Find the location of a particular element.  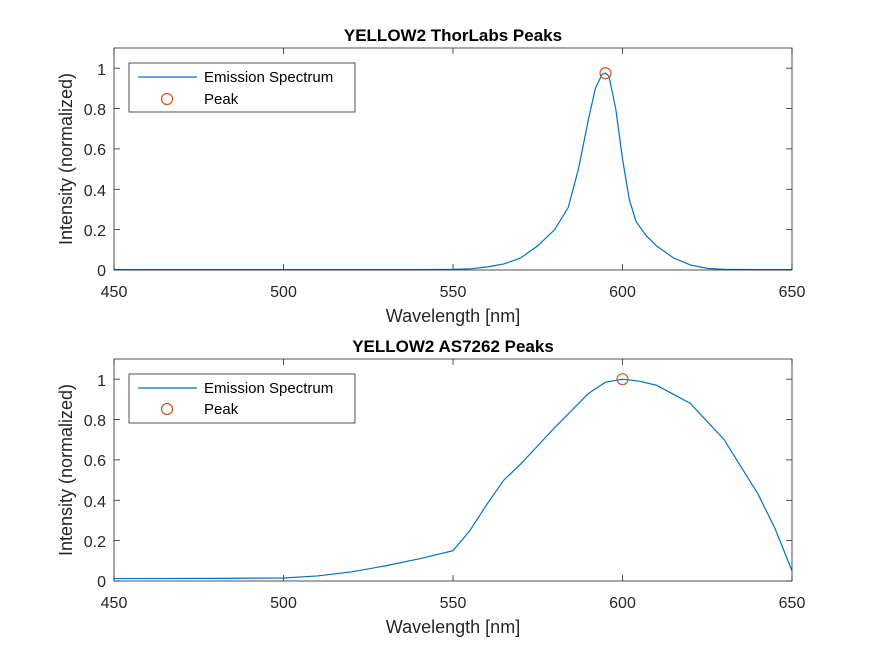

legend-box is located at coordinates (242, 87).